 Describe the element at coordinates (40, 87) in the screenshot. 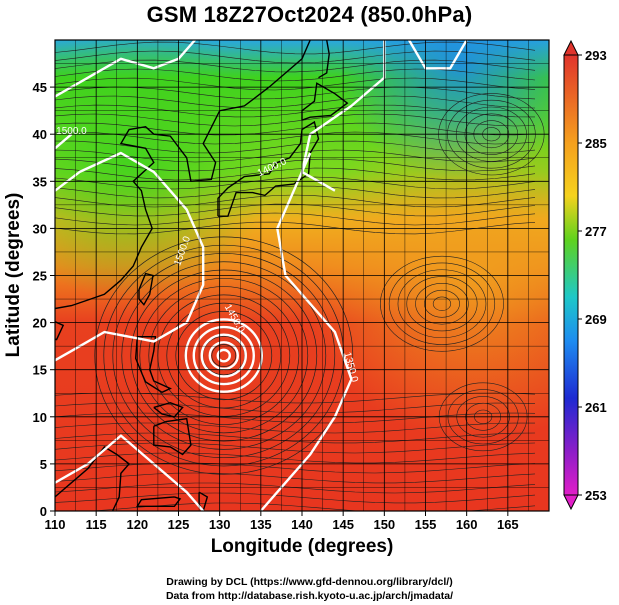

I see `y-tick-label: 45` at that location.